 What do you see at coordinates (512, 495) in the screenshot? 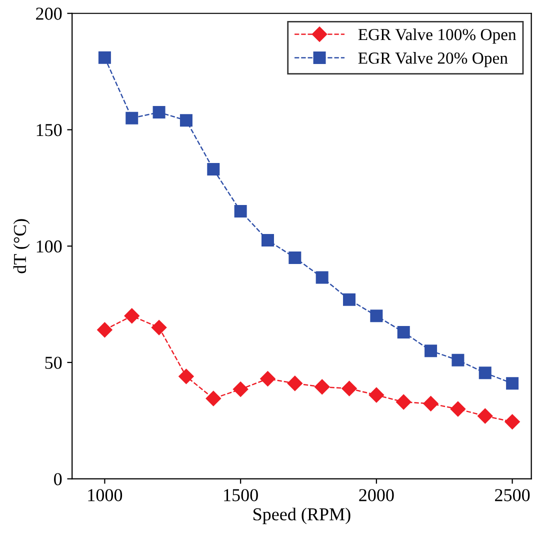
I see `x-tick-label: 2500` at bounding box center [512, 495].